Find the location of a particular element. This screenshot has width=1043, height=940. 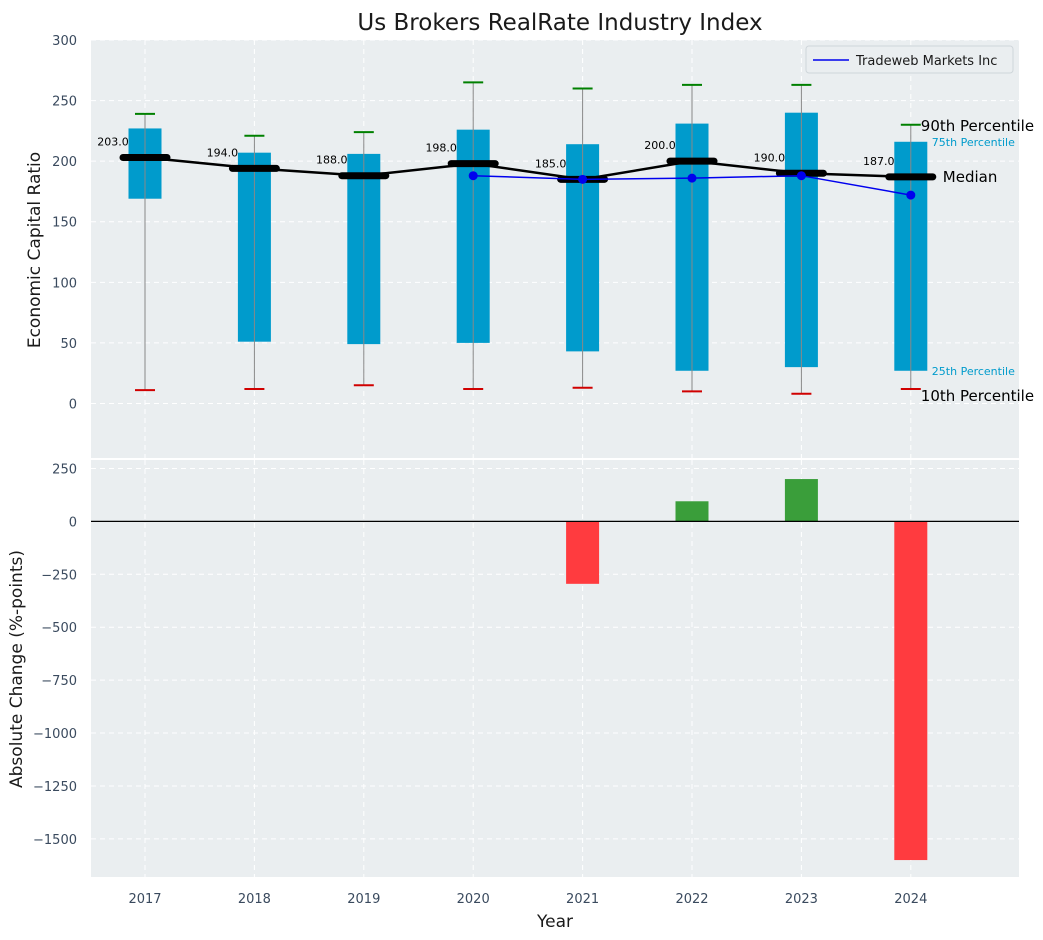

median-value-label: 200.0 is located at coordinates (660, 145).